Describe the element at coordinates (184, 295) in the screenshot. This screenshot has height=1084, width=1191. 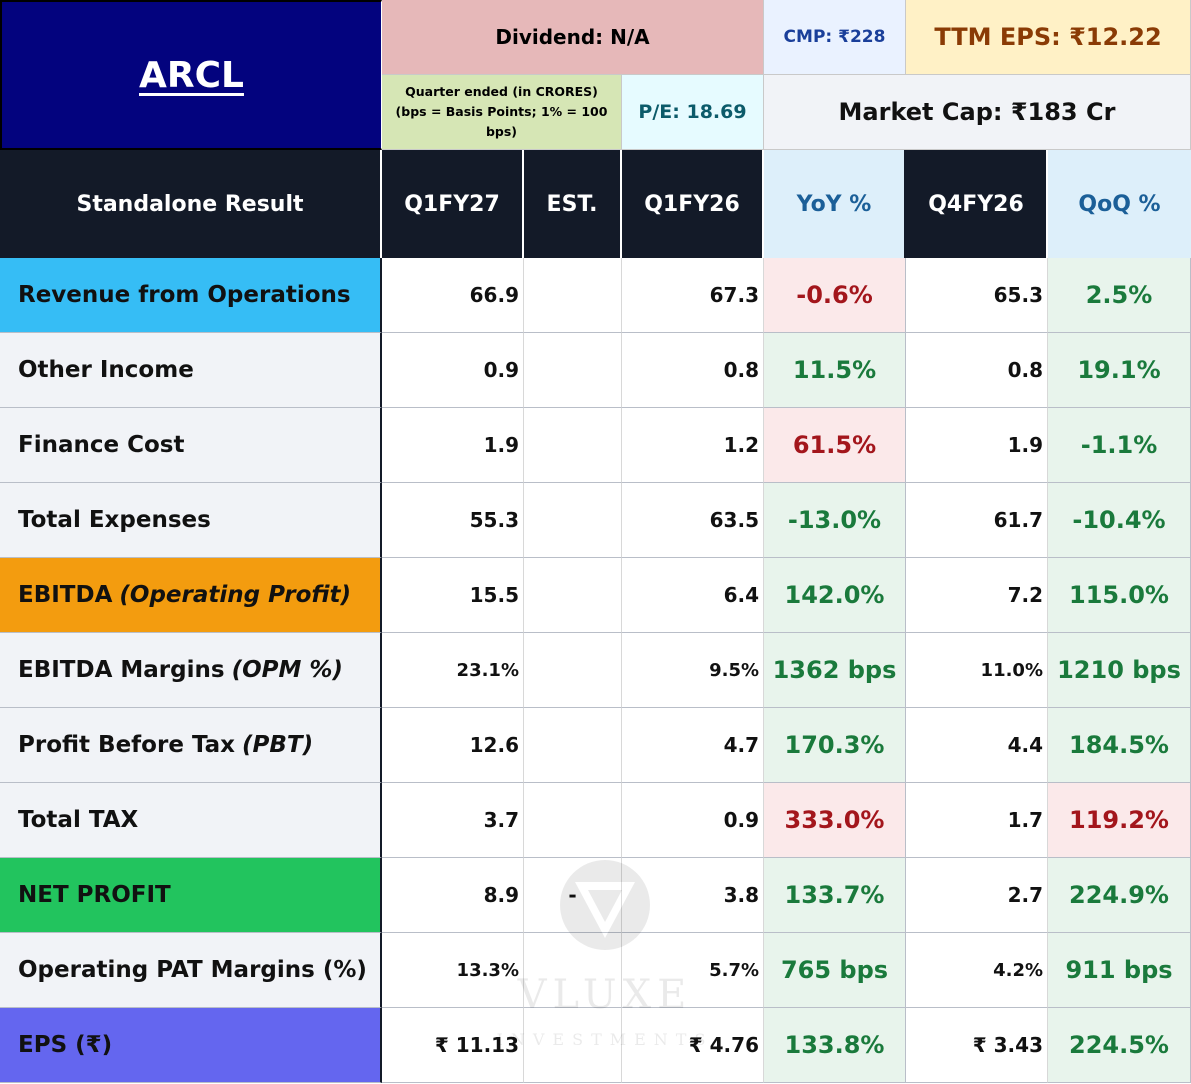
I see `row-label-text: Revenue from Operations` at that location.